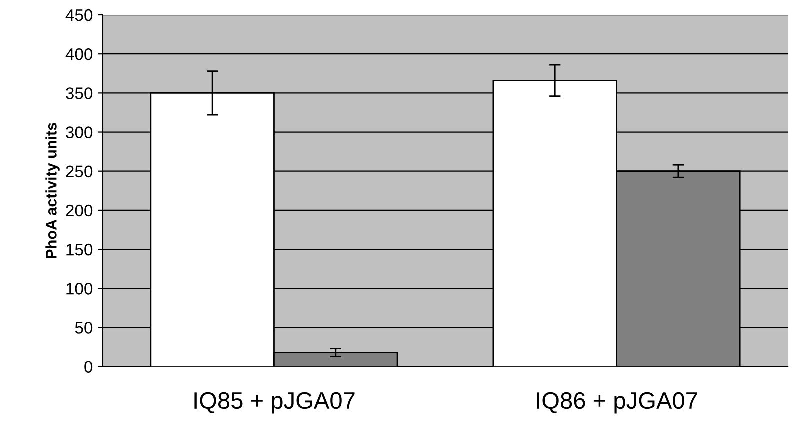 The image size is (792, 429). I want to click on y-tick-label: 50, so click(84, 328).